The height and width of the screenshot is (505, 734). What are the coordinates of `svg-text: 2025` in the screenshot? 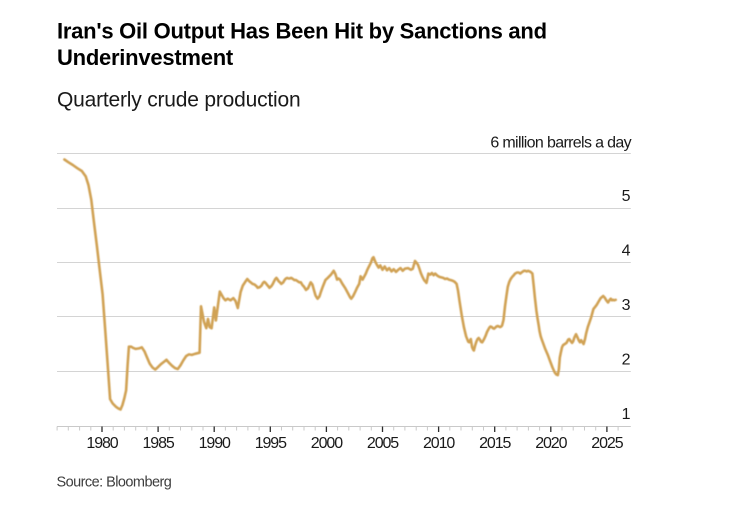 It's located at (607, 443).